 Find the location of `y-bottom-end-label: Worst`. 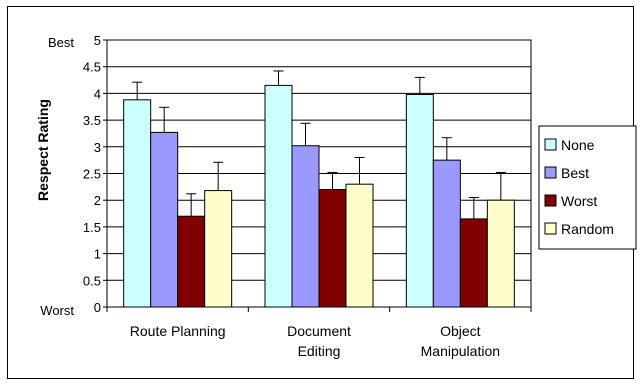

y-bottom-end-label: Worst is located at coordinates (57, 310).